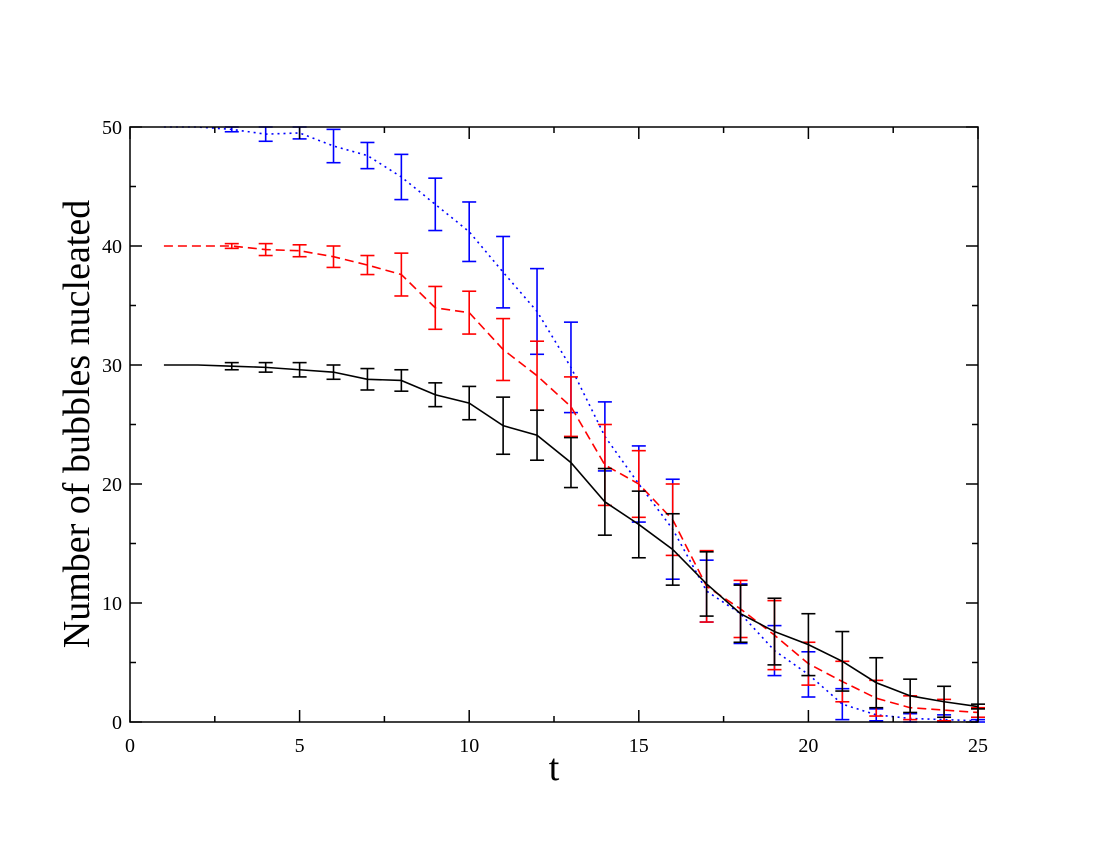  What do you see at coordinates (112, 366) in the screenshot?
I see `y-tick-label: 30` at bounding box center [112, 366].